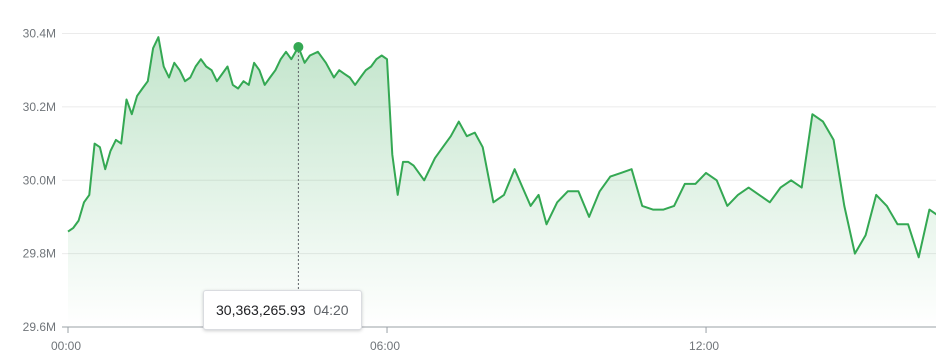 The image size is (936, 355). What do you see at coordinates (39, 34) in the screenshot?
I see `y-tick-label: 30.4M` at bounding box center [39, 34].